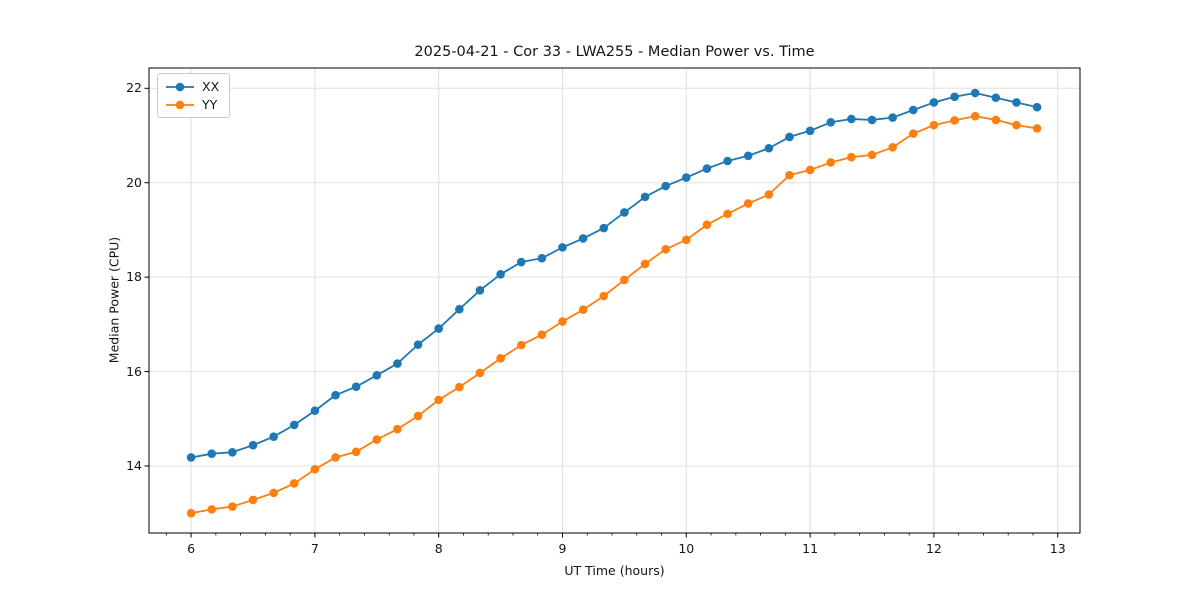  What do you see at coordinates (180, 86) in the screenshot?
I see `xx-series-swatch-icon` at bounding box center [180, 86].